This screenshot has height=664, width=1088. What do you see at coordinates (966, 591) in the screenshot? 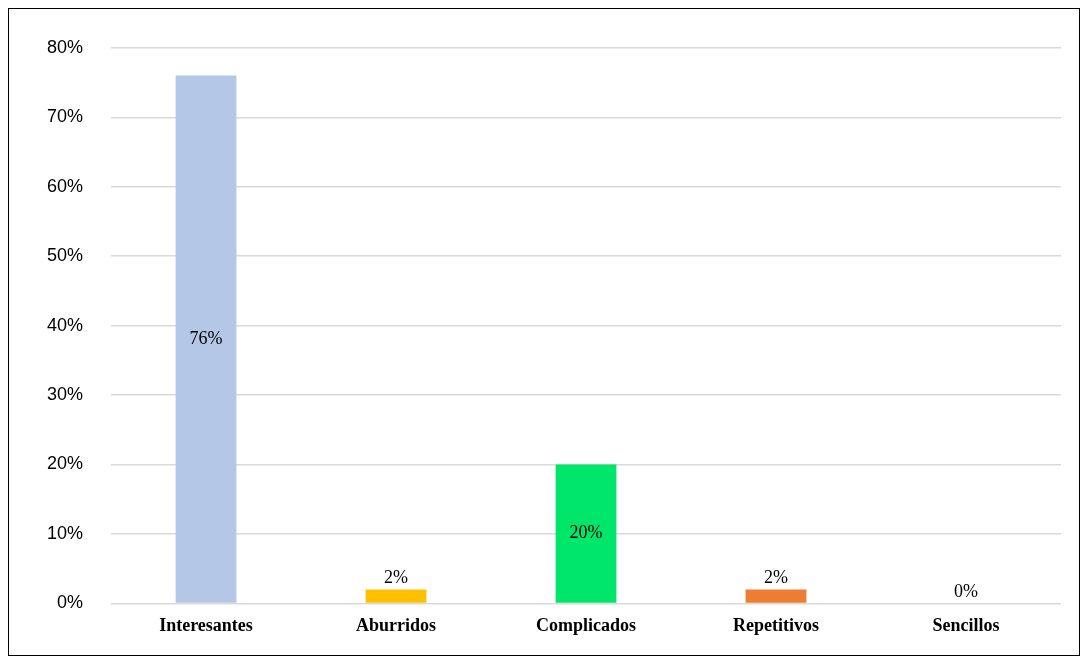
I see `data-label: 0%` at bounding box center [966, 591].